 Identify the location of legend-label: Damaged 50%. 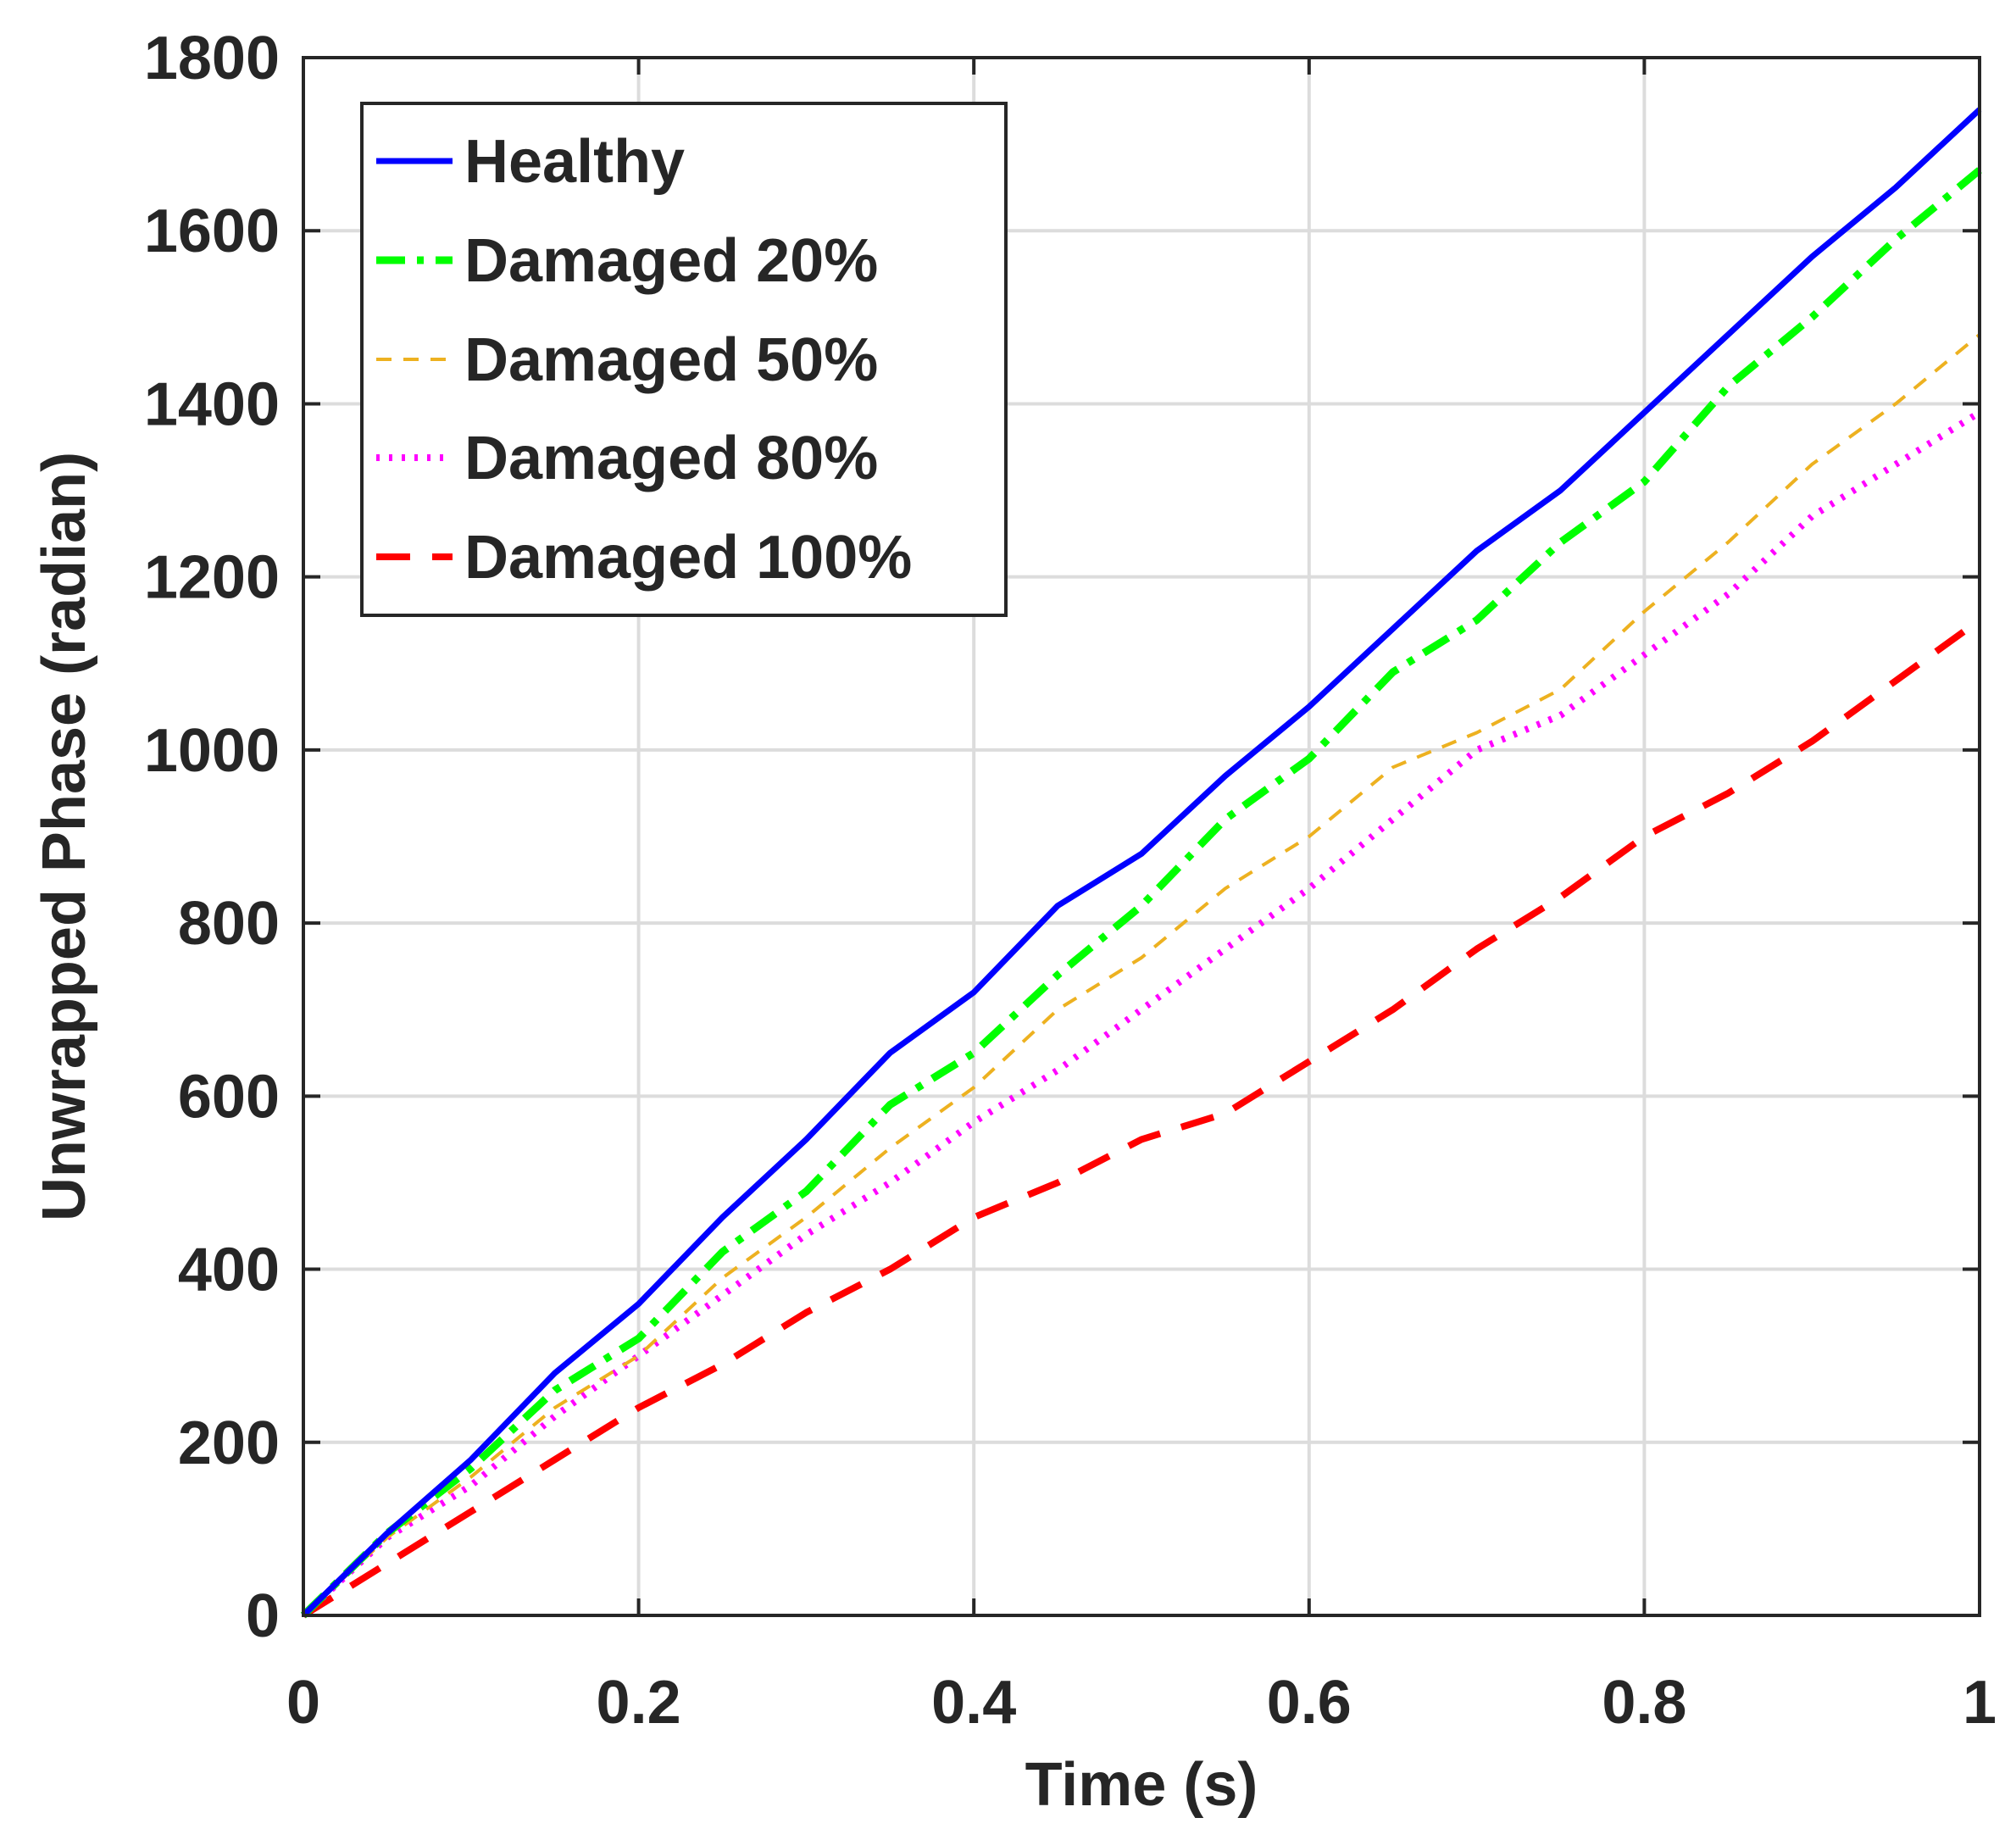
(671, 360).